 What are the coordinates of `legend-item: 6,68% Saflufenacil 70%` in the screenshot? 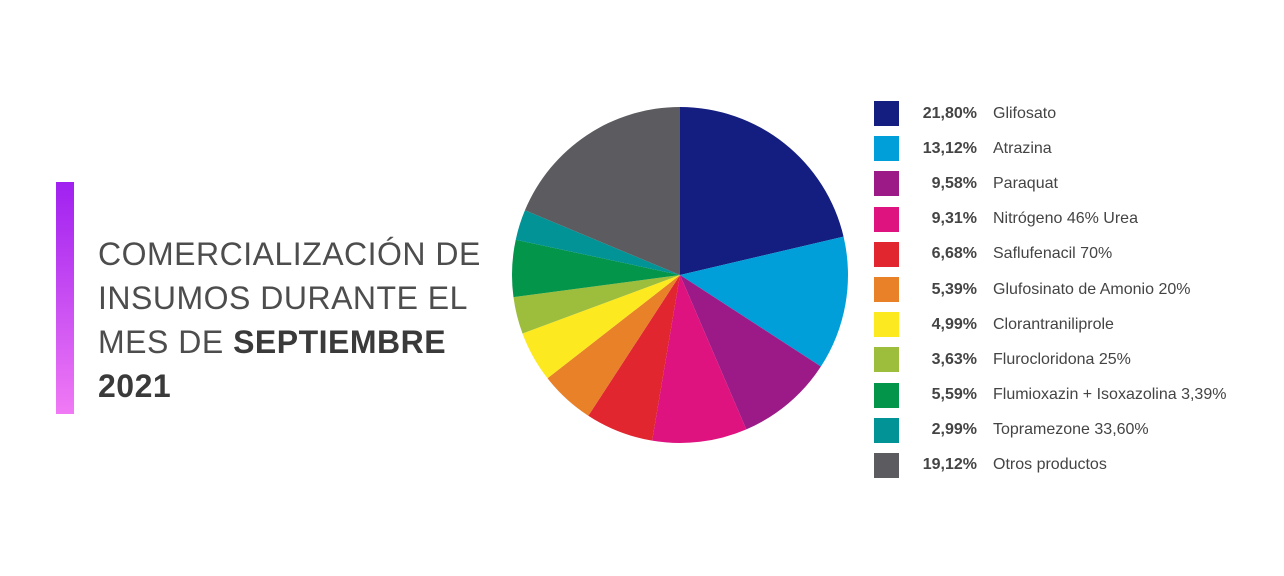 It's located at (1050, 254).